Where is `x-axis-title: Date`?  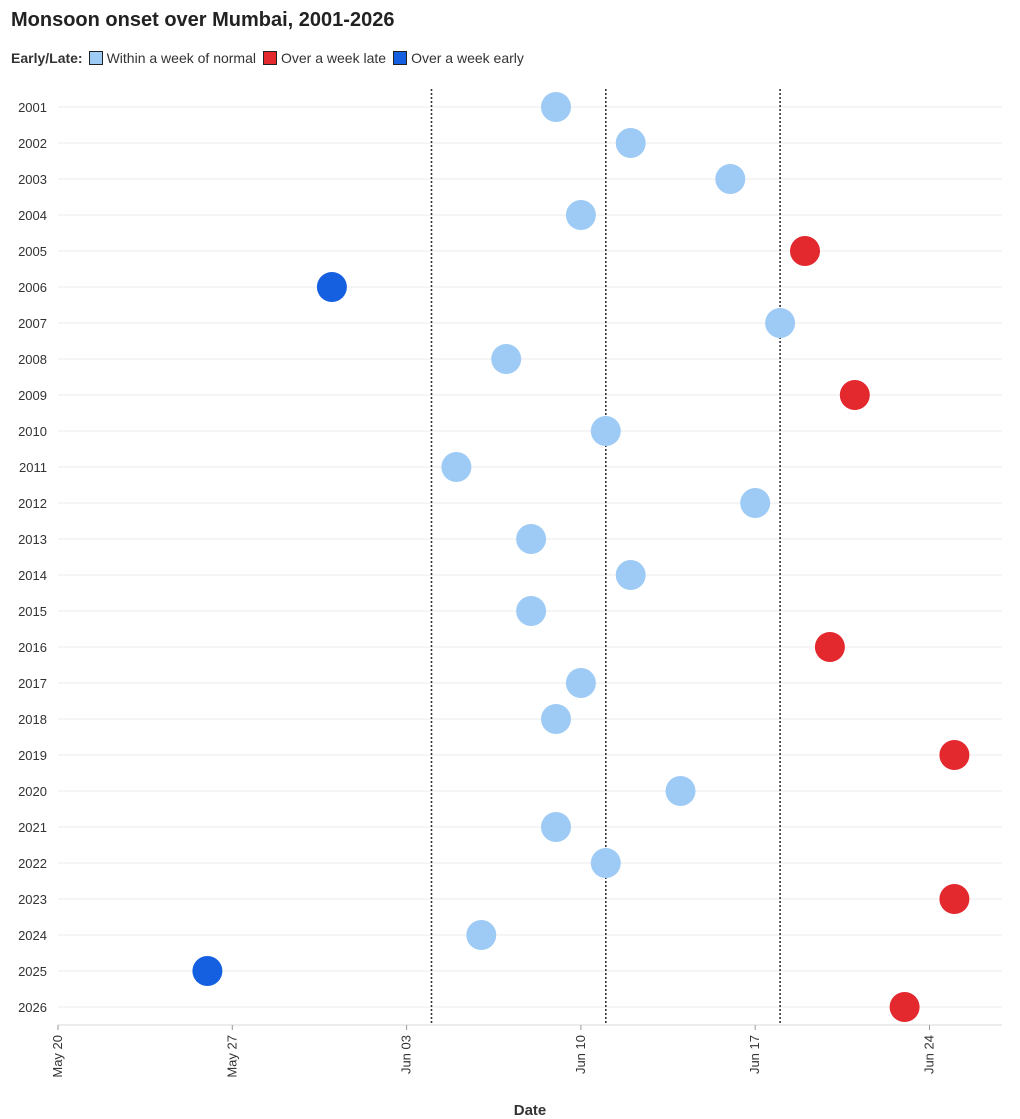 x-axis-title: Date is located at coordinates (530, 1110).